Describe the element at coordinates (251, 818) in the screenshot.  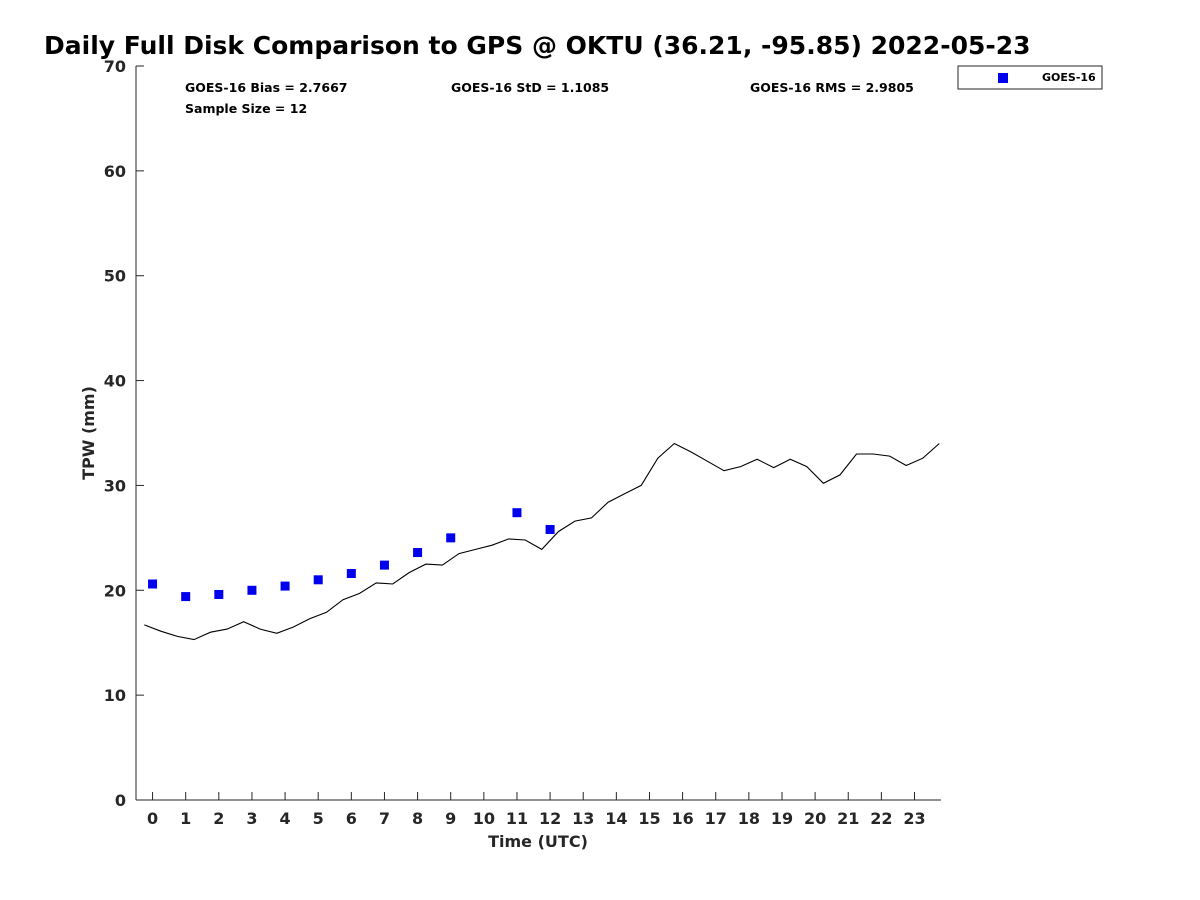
I see `x-tick-label: 3` at that location.